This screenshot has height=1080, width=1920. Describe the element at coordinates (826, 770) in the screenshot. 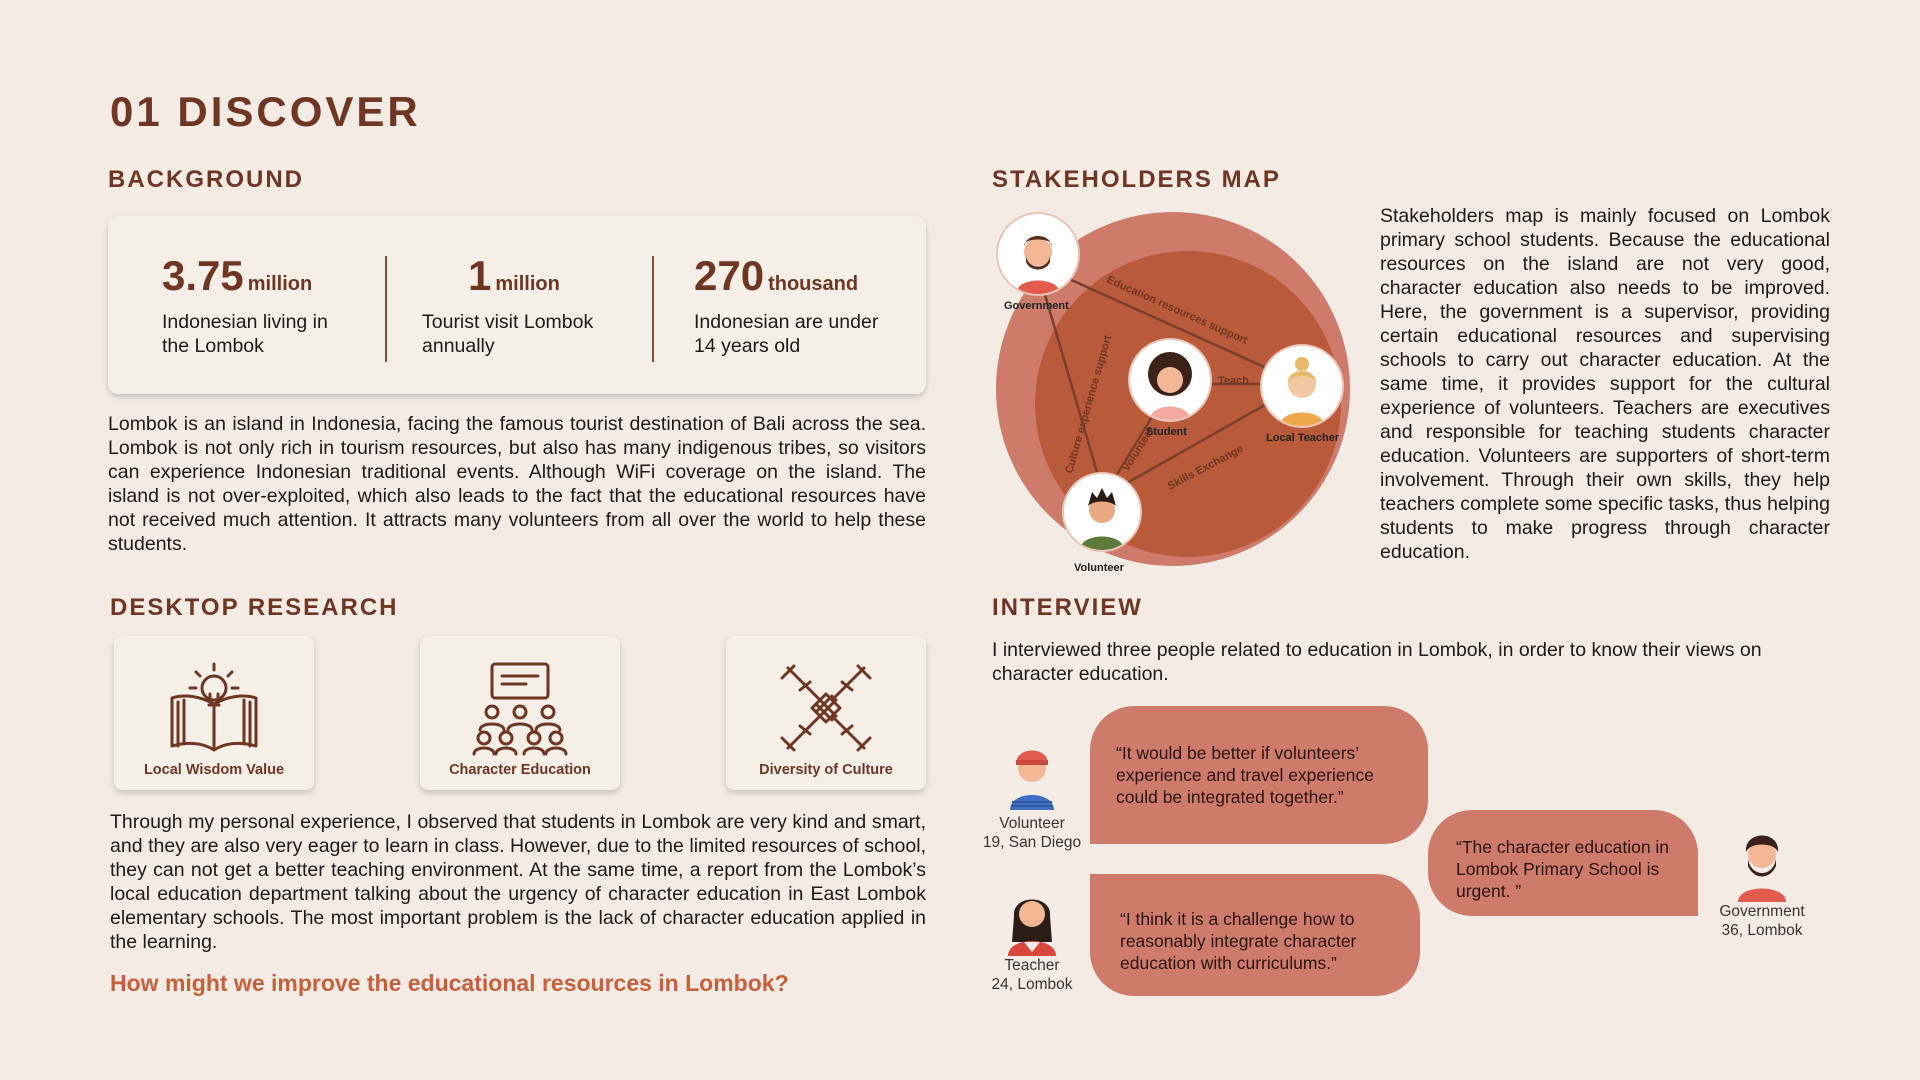

I see `research-card-label: Diversity of Culture` at that location.